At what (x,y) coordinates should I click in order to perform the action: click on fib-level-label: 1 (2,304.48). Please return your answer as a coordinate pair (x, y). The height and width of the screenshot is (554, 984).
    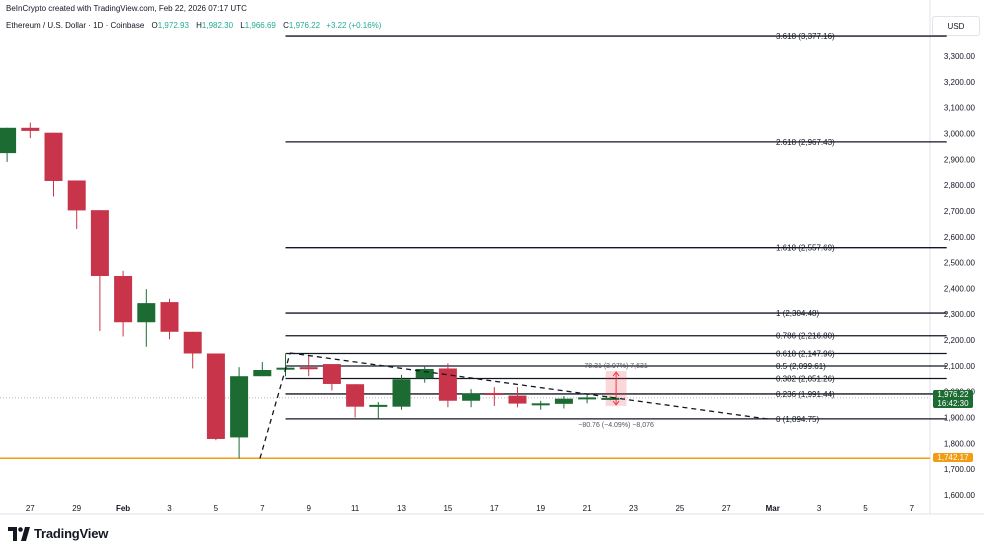
    Looking at the image, I should click on (797, 313).